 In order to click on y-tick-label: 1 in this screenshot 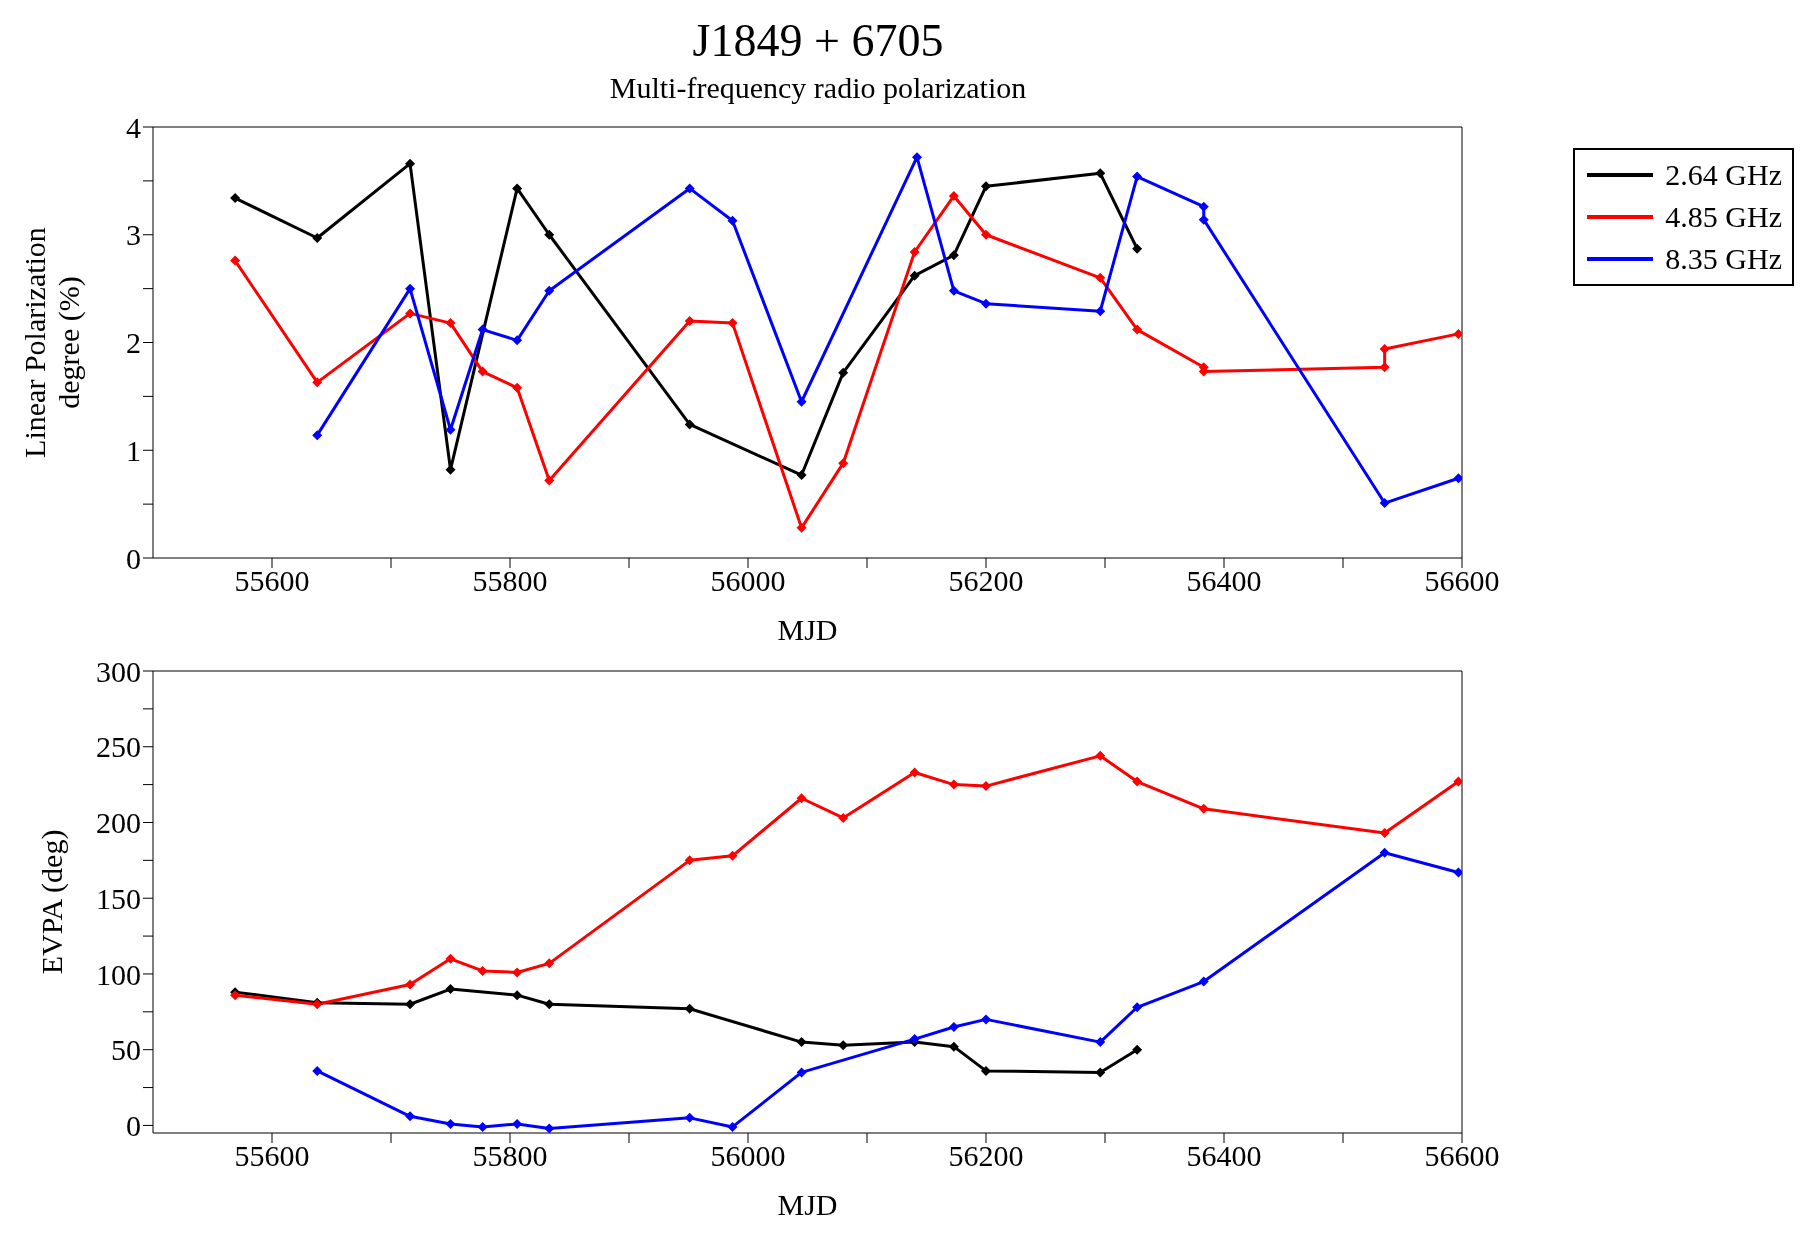, I will do `click(133, 450)`.